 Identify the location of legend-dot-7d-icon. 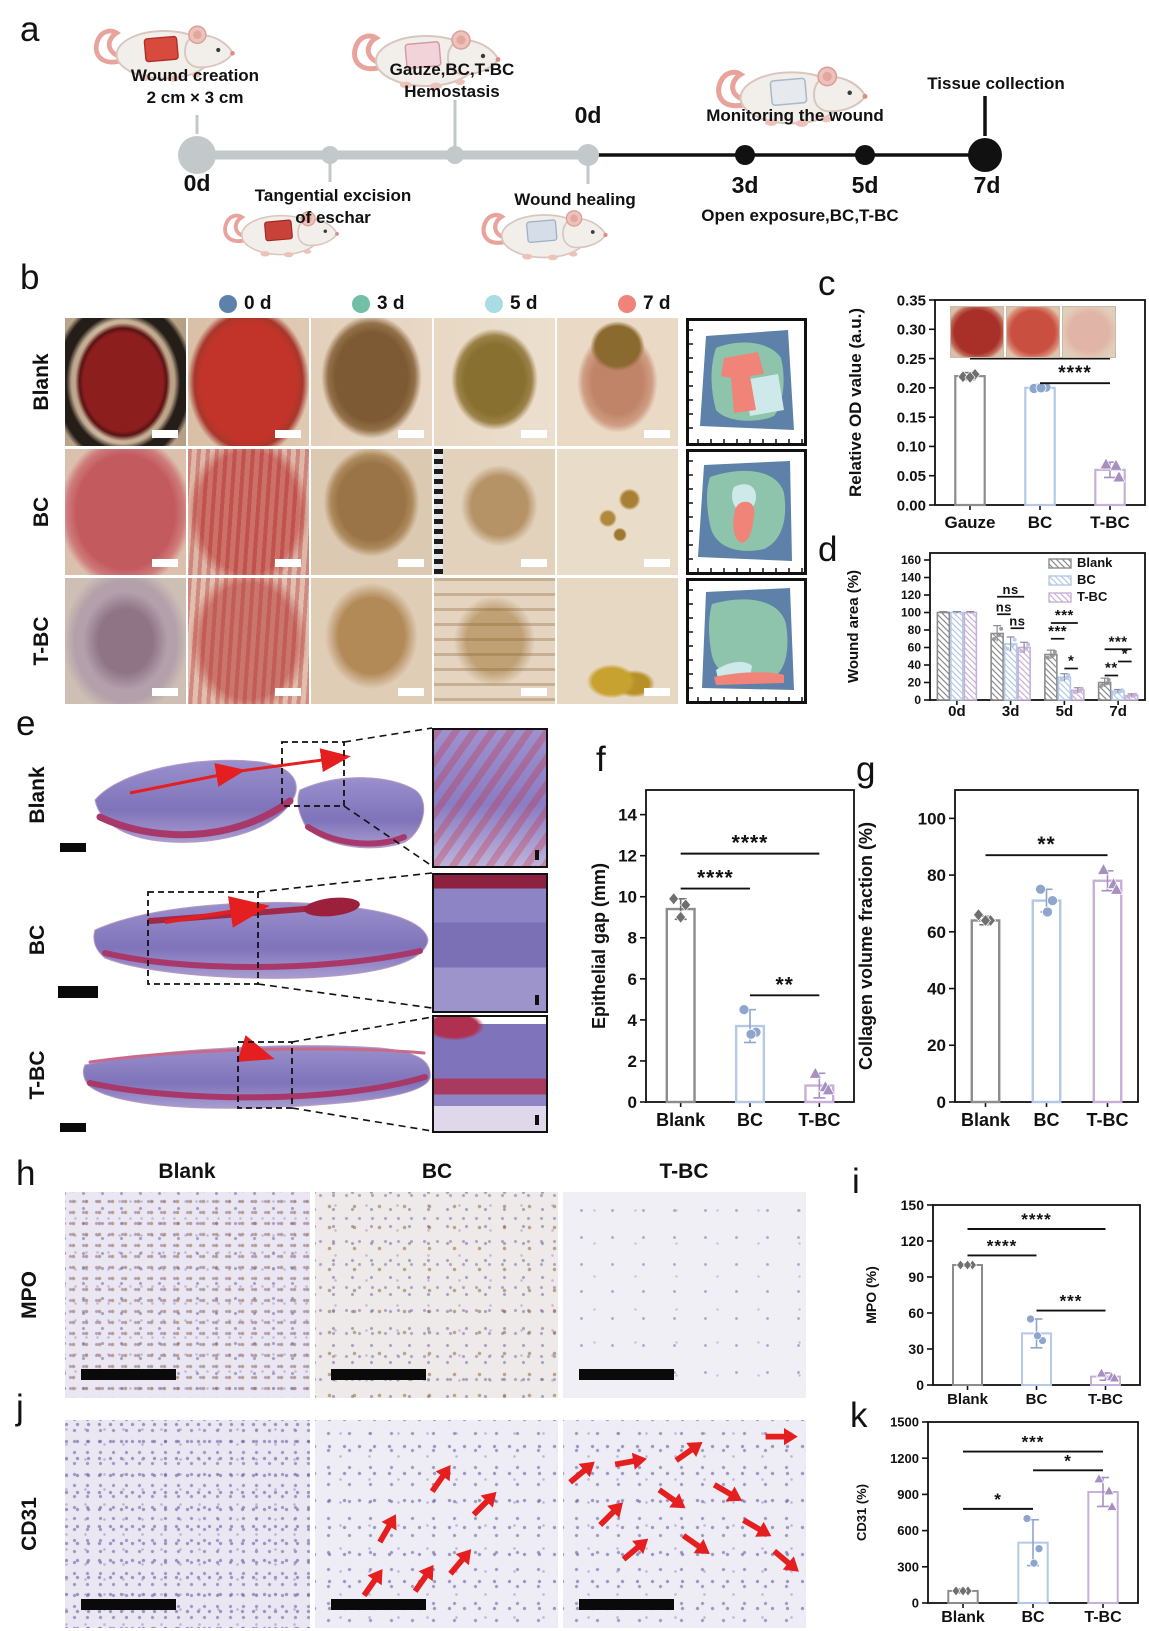
(627, 304).